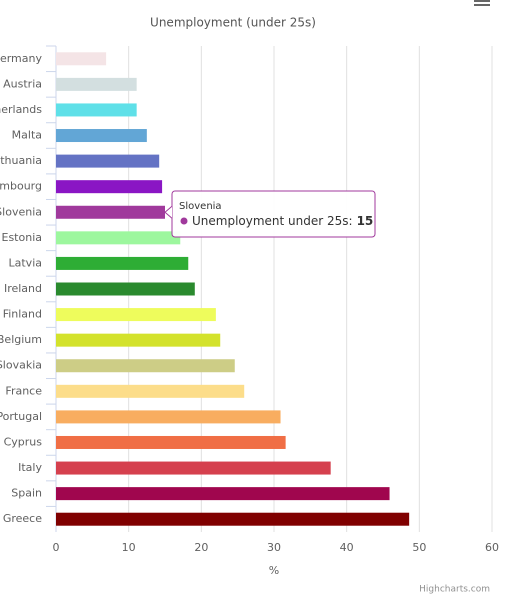 This screenshot has width=530, height=599. What do you see at coordinates (200, 206) in the screenshot?
I see `tooltip-category: Slovenia` at bounding box center [200, 206].